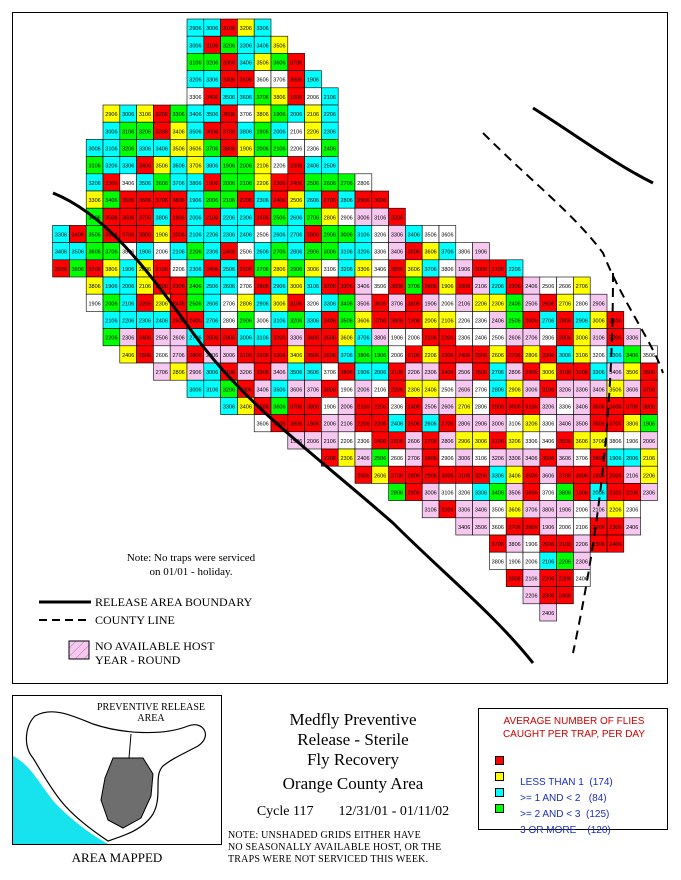 This screenshot has width=681, height=880. Describe the element at coordinates (191, 558) in the screenshot. I see `holiday-note-line1: Note: No traps were serviced` at that location.